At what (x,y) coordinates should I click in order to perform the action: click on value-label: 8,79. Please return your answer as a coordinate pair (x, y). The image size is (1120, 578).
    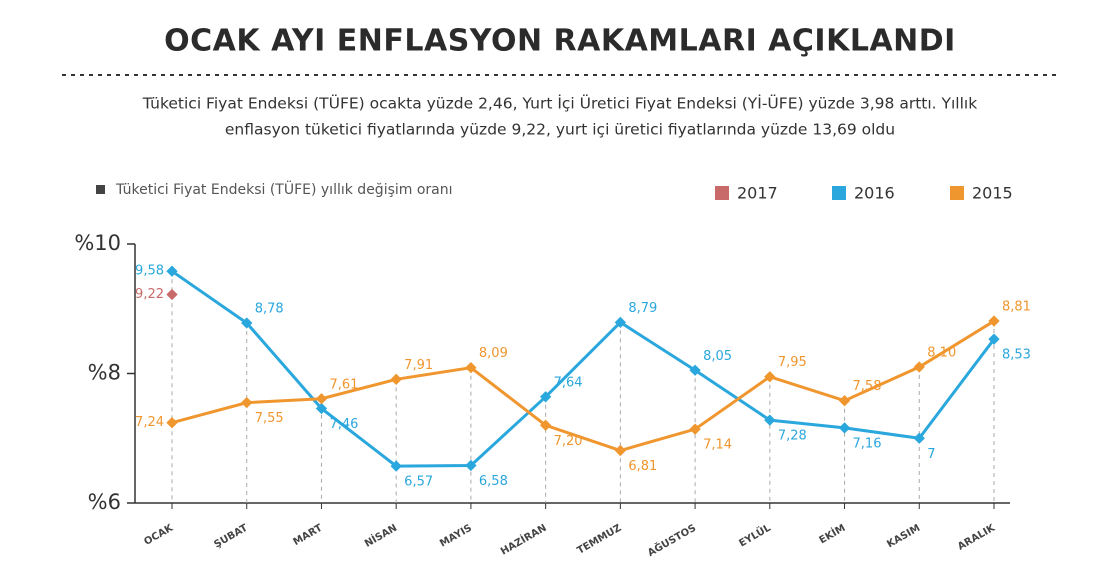
    Looking at the image, I should click on (642, 308).